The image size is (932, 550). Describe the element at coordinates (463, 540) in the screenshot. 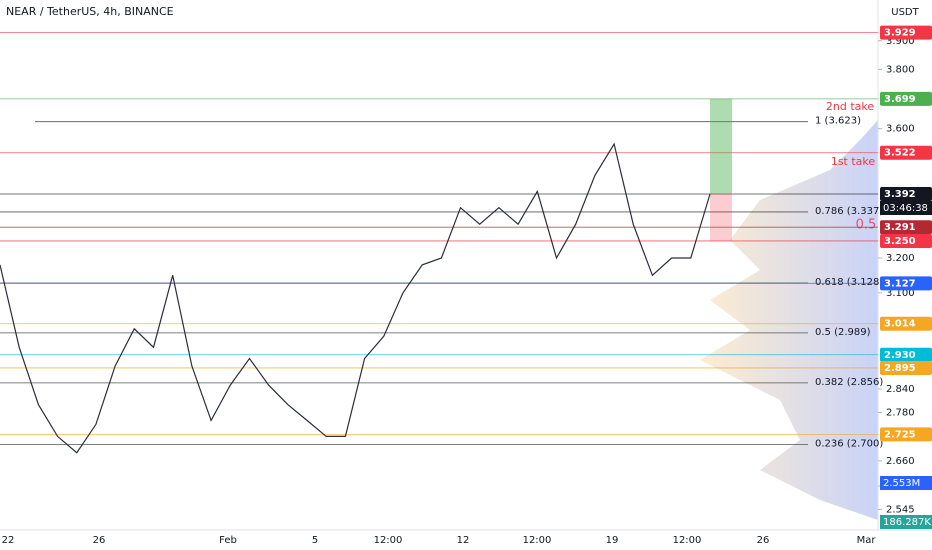

I see `x-tick-label: 12` at that location.